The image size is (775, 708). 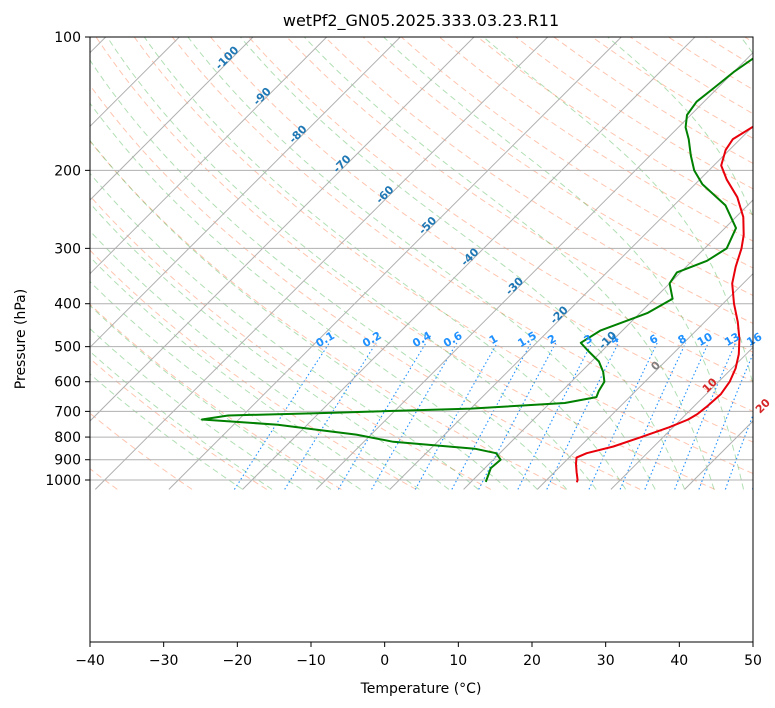 I want to click on x-tick-label: −20, so click(x=238, y=661).